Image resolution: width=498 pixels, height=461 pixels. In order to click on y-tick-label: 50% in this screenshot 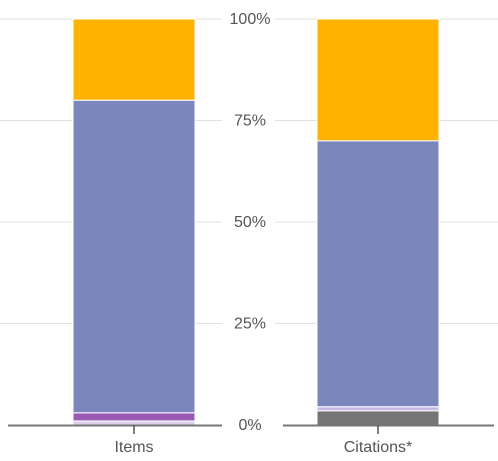, I will do `click(250, 222)`.